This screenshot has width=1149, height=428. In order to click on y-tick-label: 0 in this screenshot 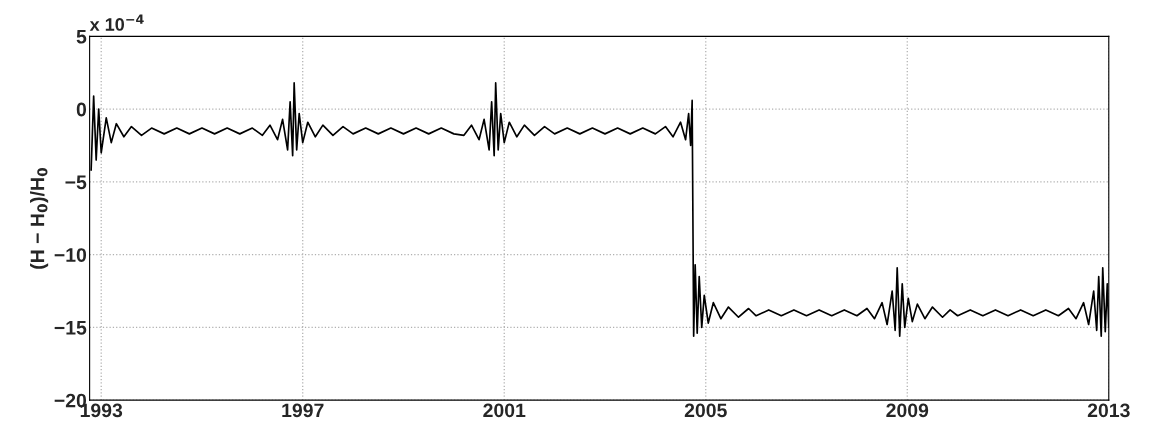, I will do `click(81, 109)`.